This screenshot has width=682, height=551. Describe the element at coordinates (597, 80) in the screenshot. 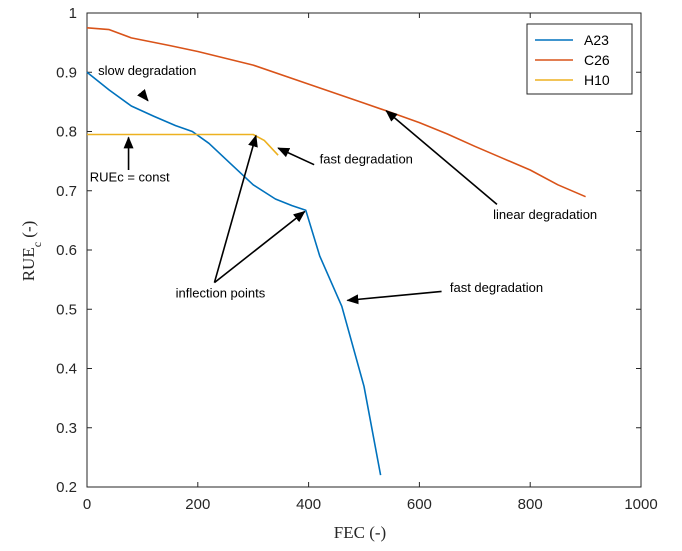

I see `legend-label-h10: H10` at that location.